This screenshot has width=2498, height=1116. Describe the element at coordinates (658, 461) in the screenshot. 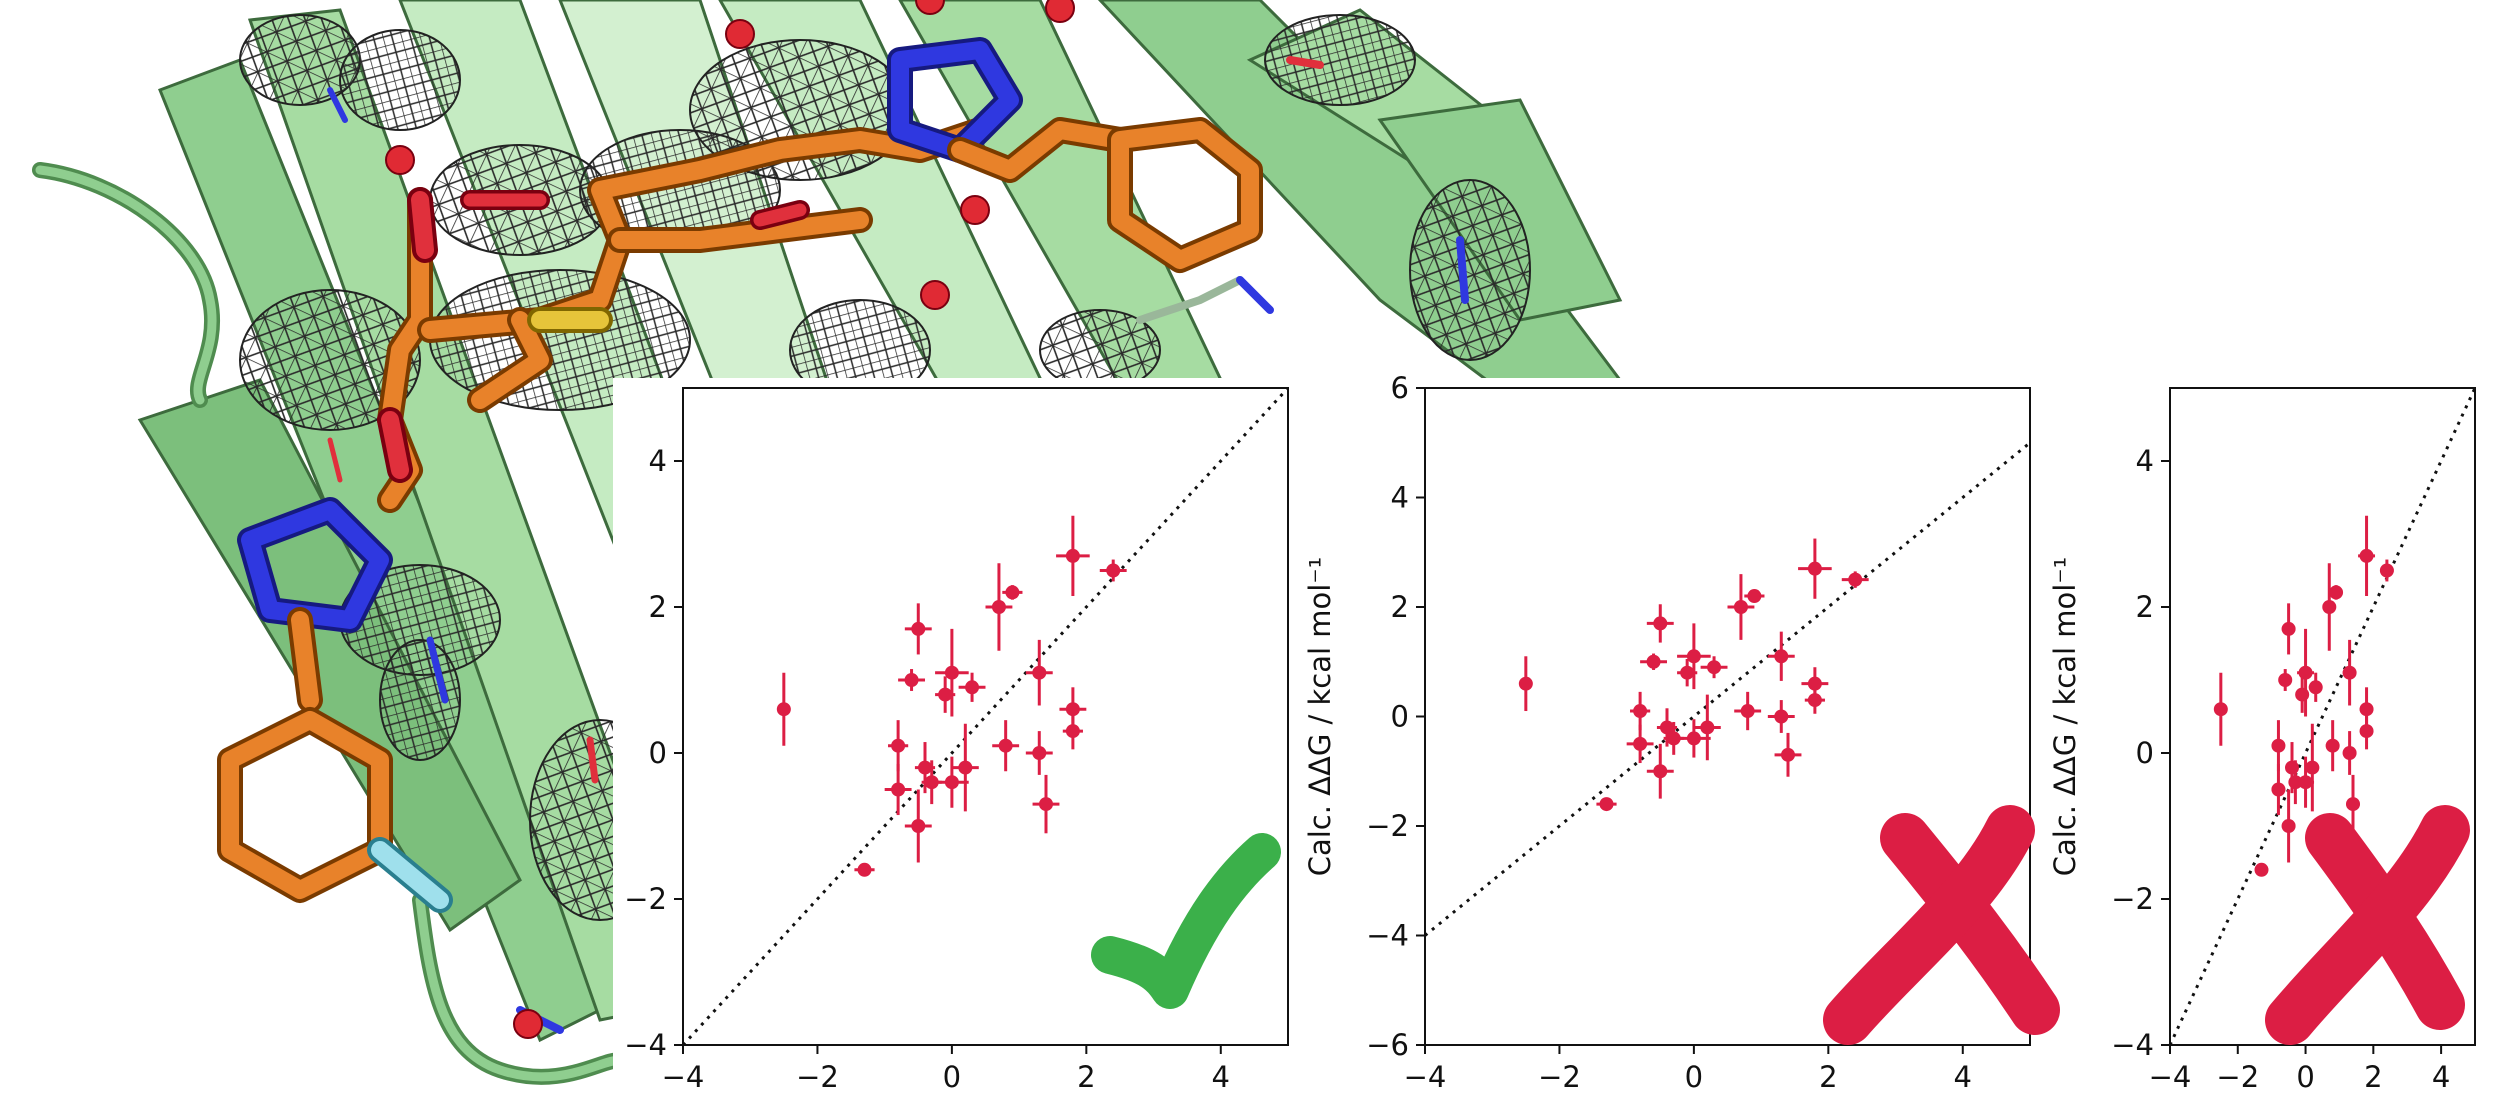

I see `y-tick-label: 4` at that location.